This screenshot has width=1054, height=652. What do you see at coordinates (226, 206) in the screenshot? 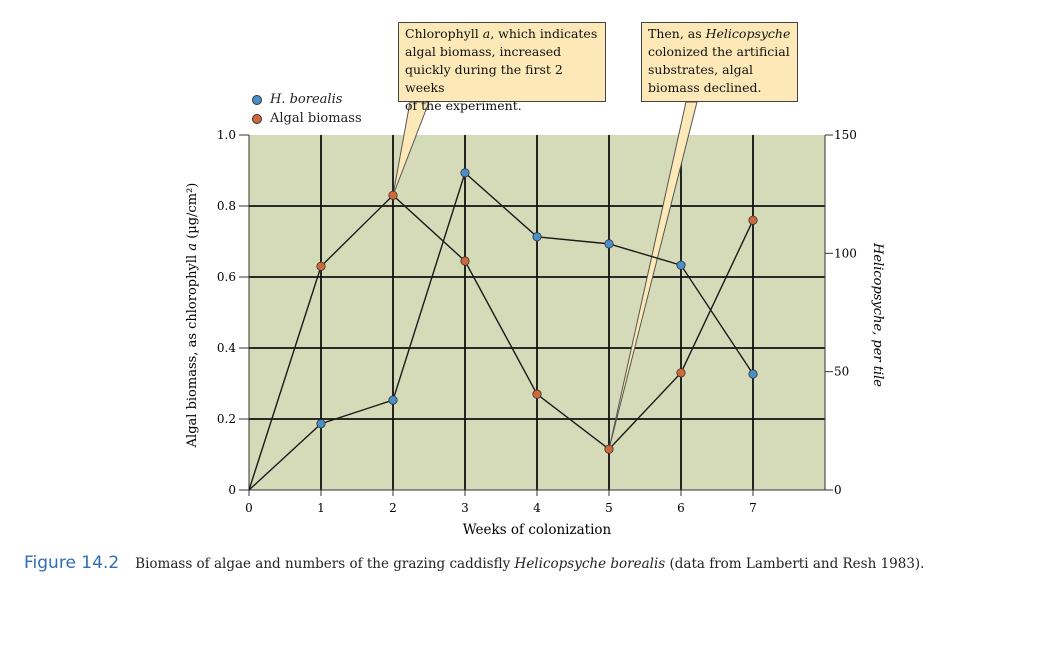
I see `y-left-tick-label: 0.8` at bounding box center [226, 206].